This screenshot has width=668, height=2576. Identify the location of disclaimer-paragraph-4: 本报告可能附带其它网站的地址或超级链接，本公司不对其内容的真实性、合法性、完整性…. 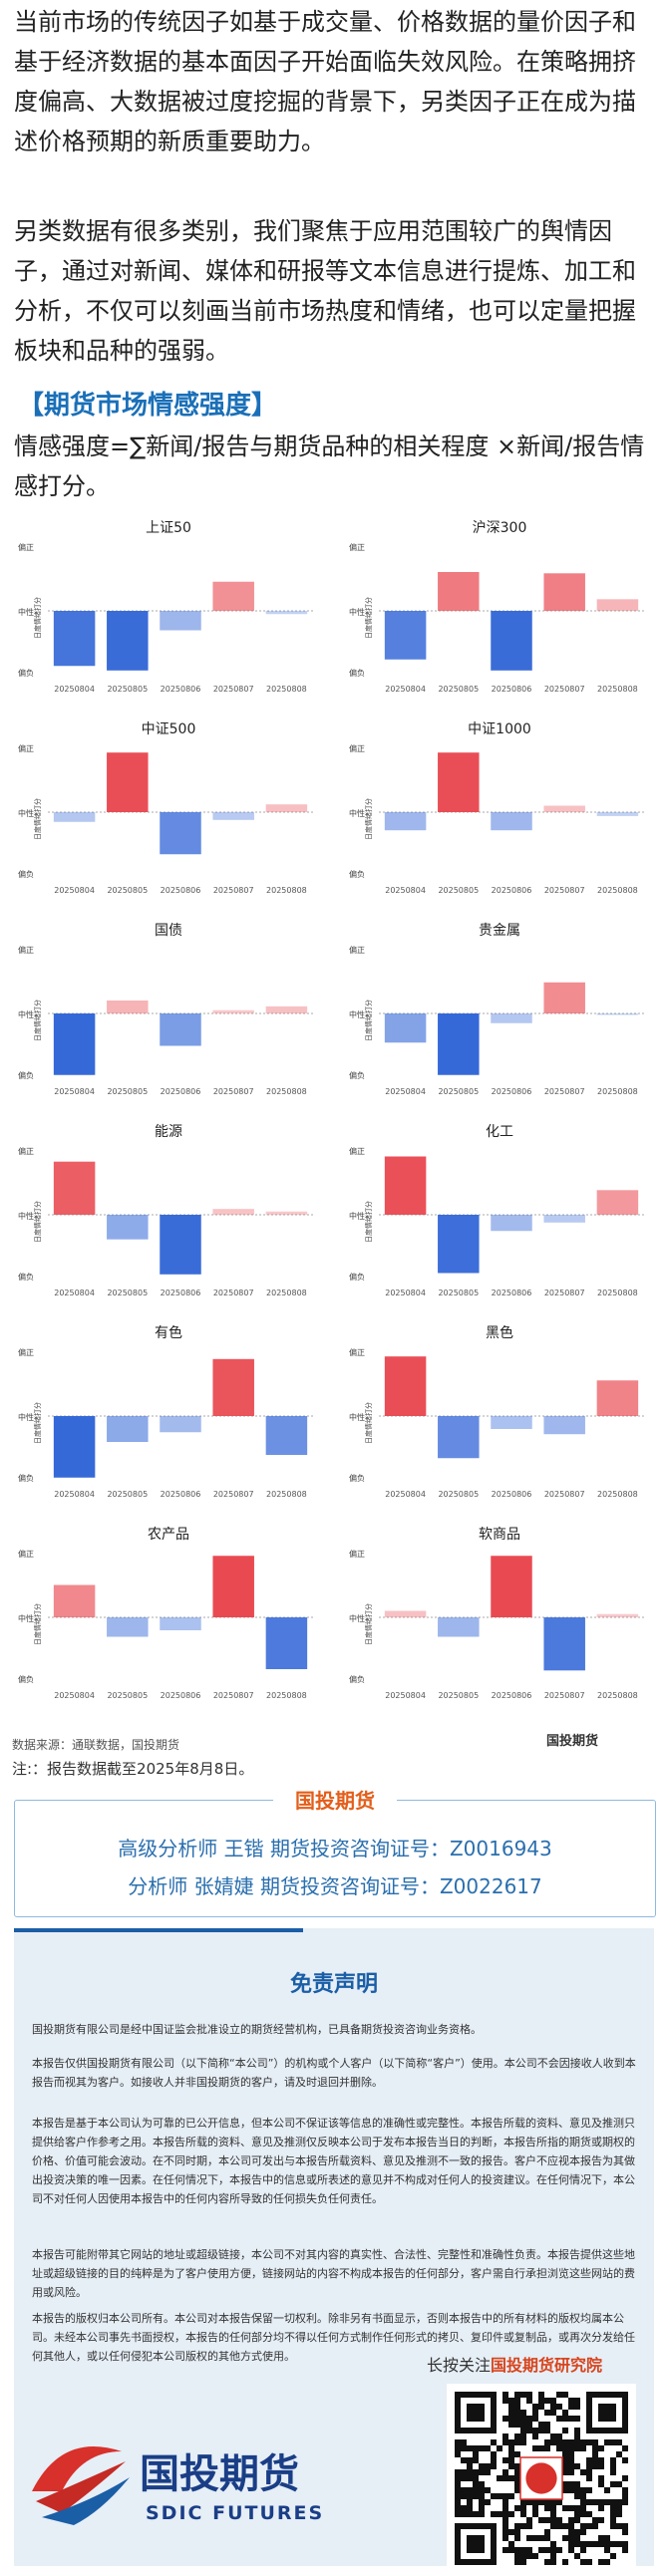
(333, 2273).